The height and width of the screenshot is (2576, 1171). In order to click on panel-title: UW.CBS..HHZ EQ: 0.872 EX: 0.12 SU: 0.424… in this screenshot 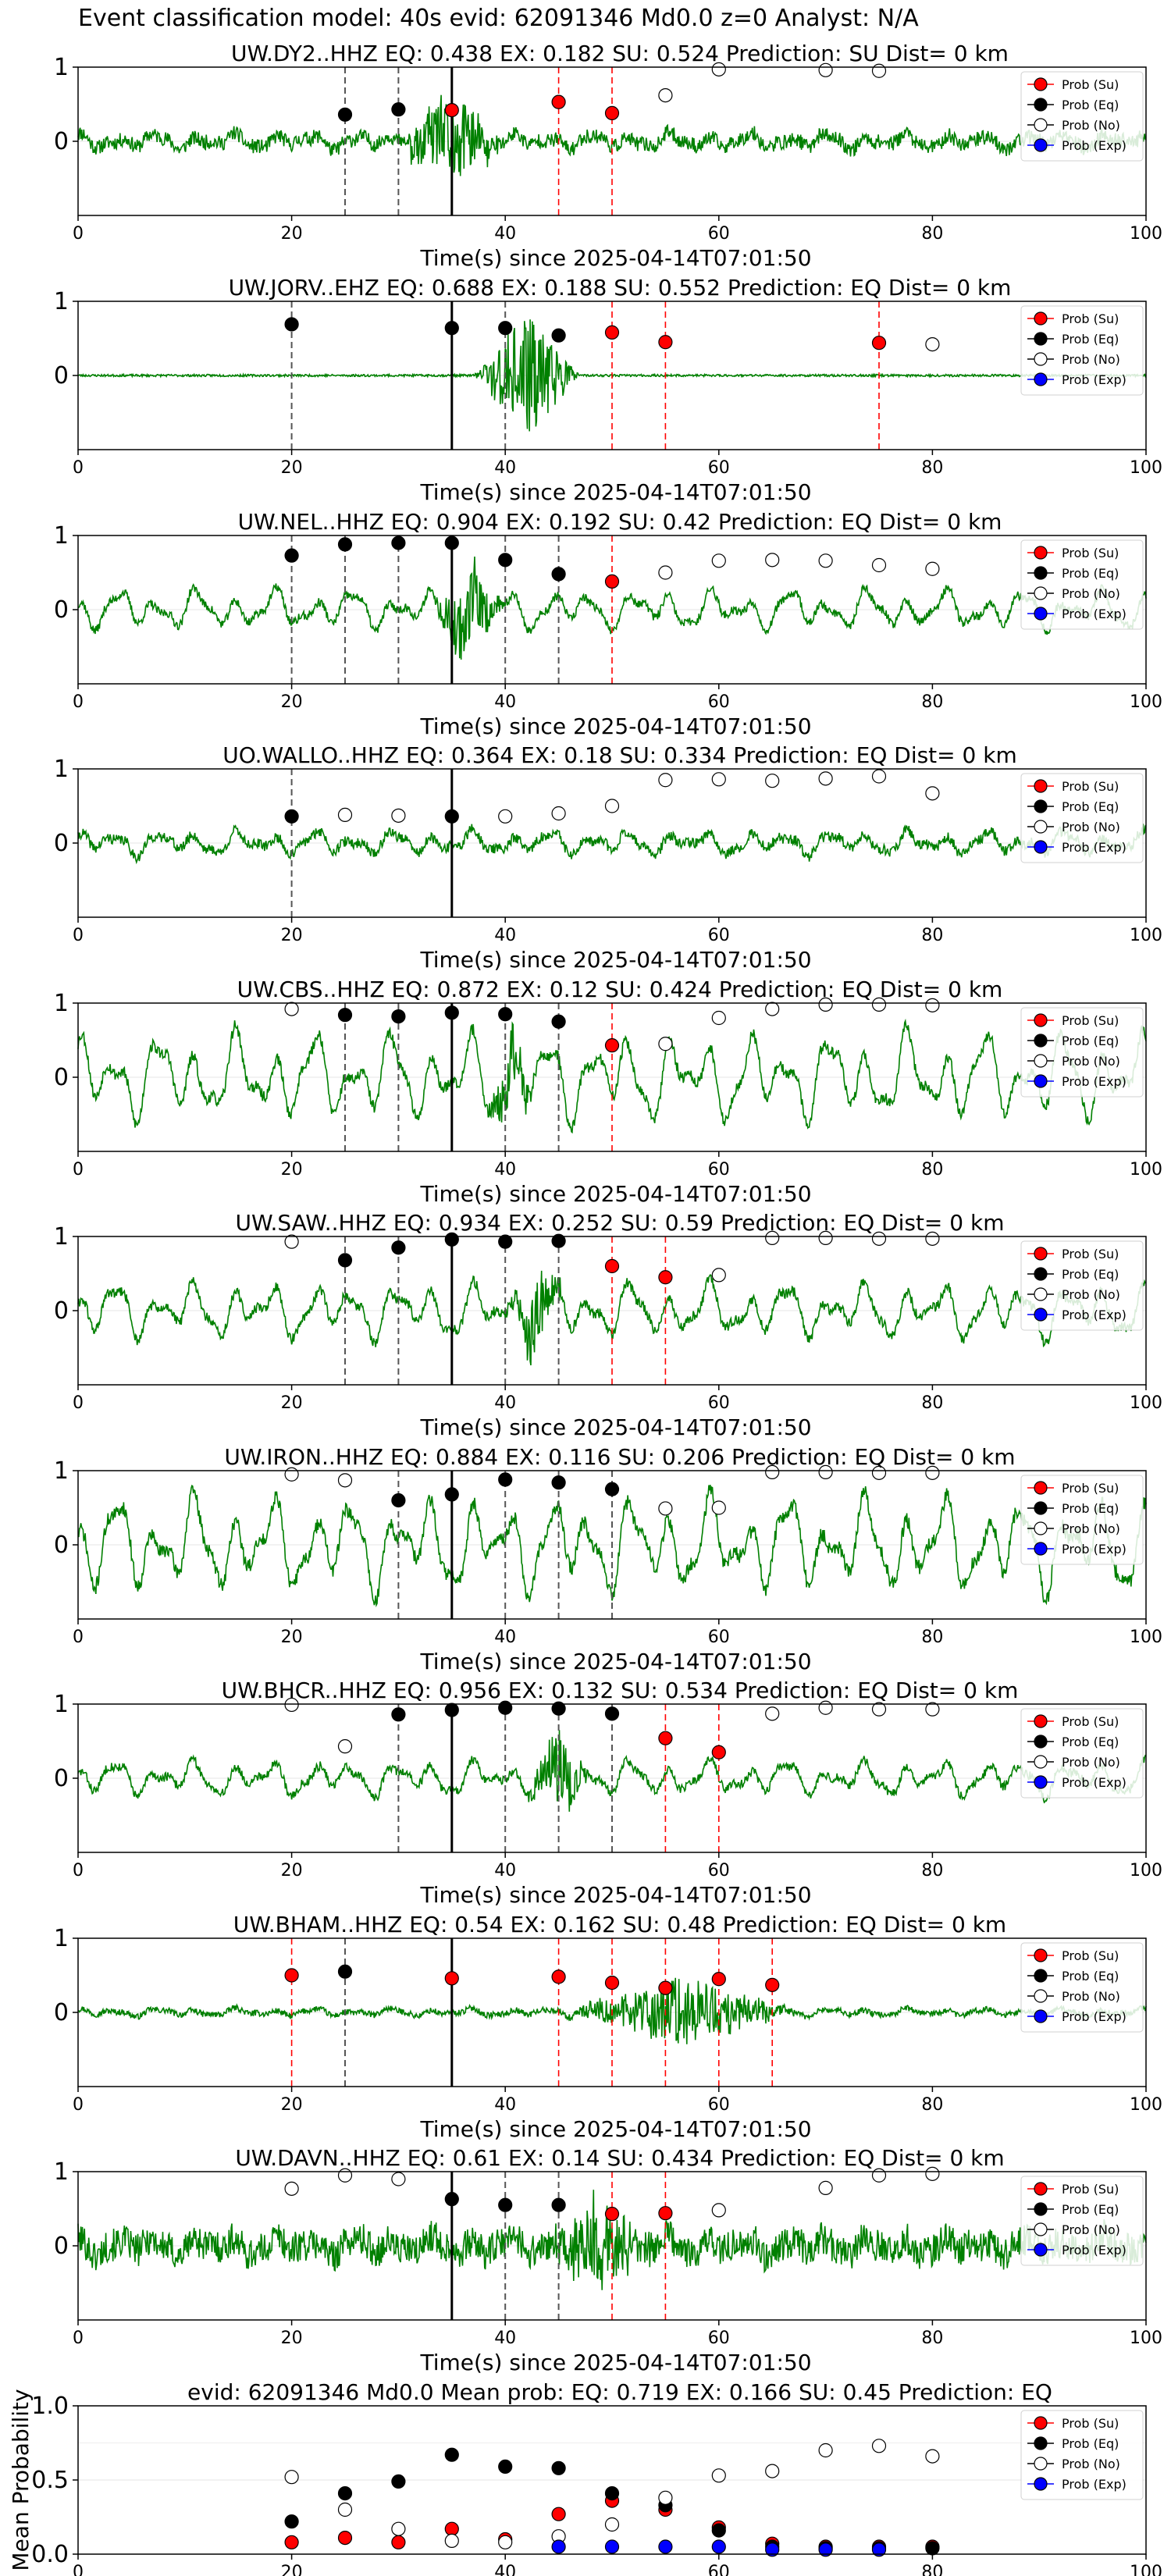, I will do `click(620, 989)`.